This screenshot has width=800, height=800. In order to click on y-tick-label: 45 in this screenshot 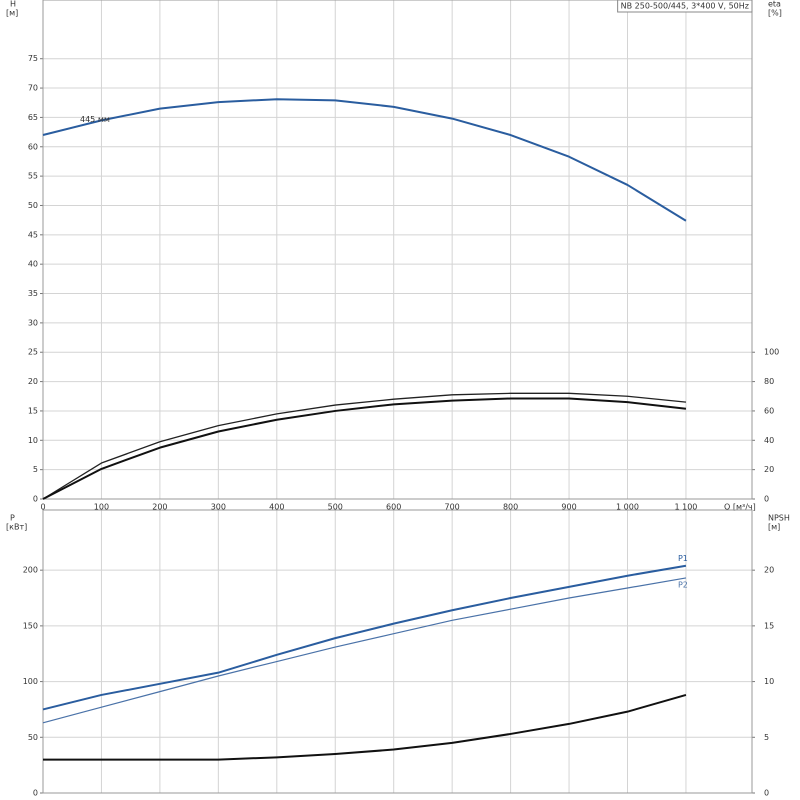, I will do `click(33, 234)`.